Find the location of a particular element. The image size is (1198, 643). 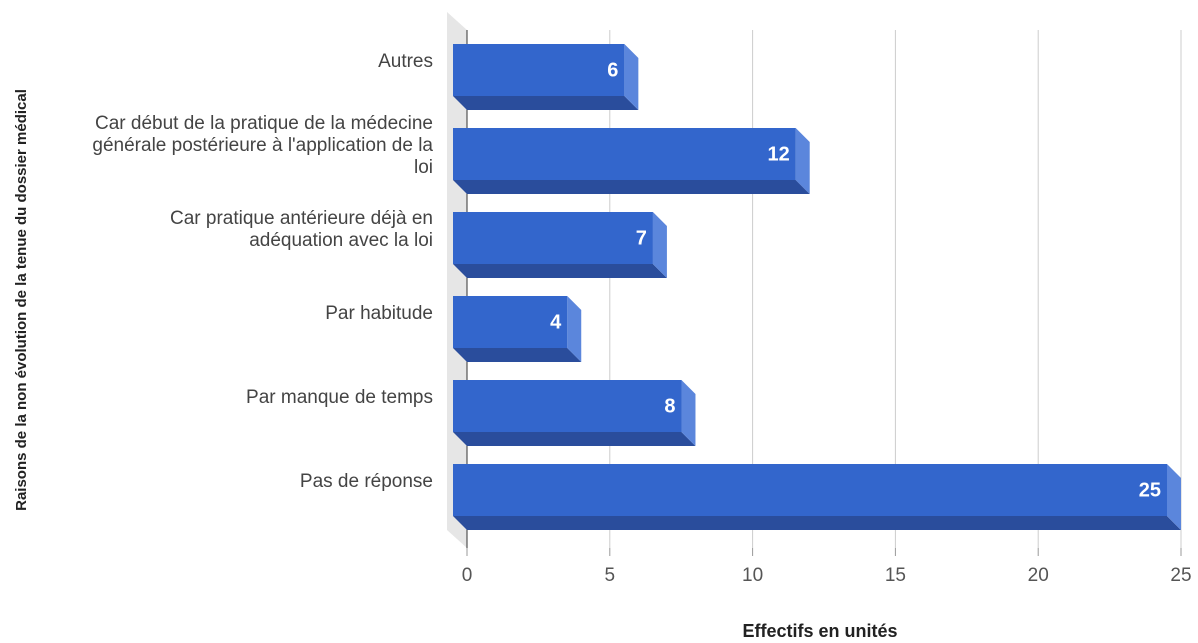

y-tick-label: Autres is located at coordinates (405, 61).